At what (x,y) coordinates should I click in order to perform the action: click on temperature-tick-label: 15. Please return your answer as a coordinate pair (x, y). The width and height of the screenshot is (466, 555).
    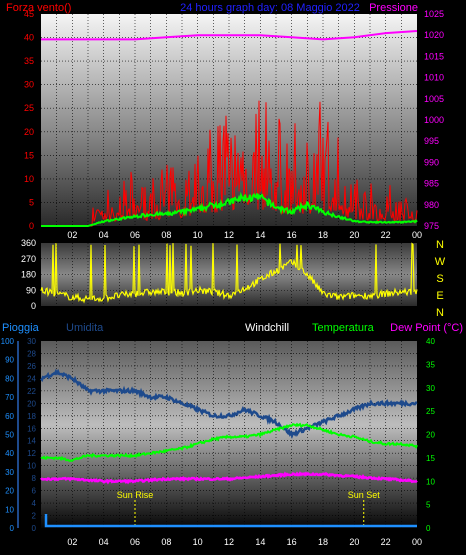
    Looking at the image, I should click on (430, 458).